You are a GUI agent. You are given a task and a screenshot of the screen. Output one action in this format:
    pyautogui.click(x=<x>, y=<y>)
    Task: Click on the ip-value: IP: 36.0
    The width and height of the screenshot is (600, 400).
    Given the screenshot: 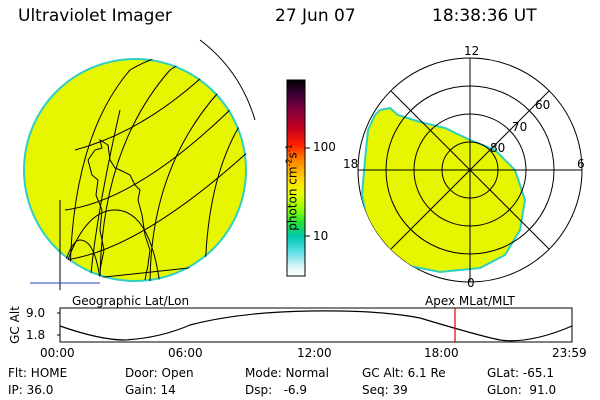 What is the action you would take?
    pyautogui.click(x=31, y=390)
    